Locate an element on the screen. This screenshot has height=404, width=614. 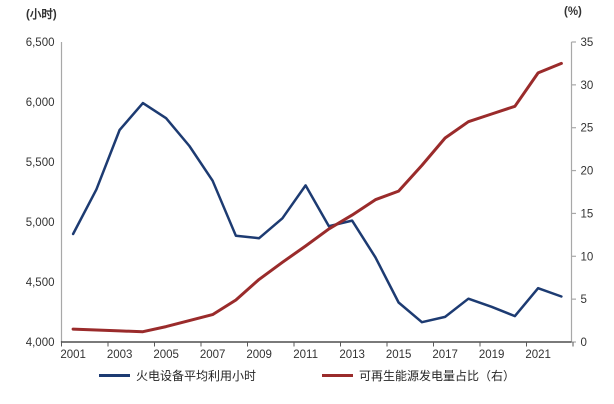
right-axis-tick-label: 10 is located at coordinates (587, 257).